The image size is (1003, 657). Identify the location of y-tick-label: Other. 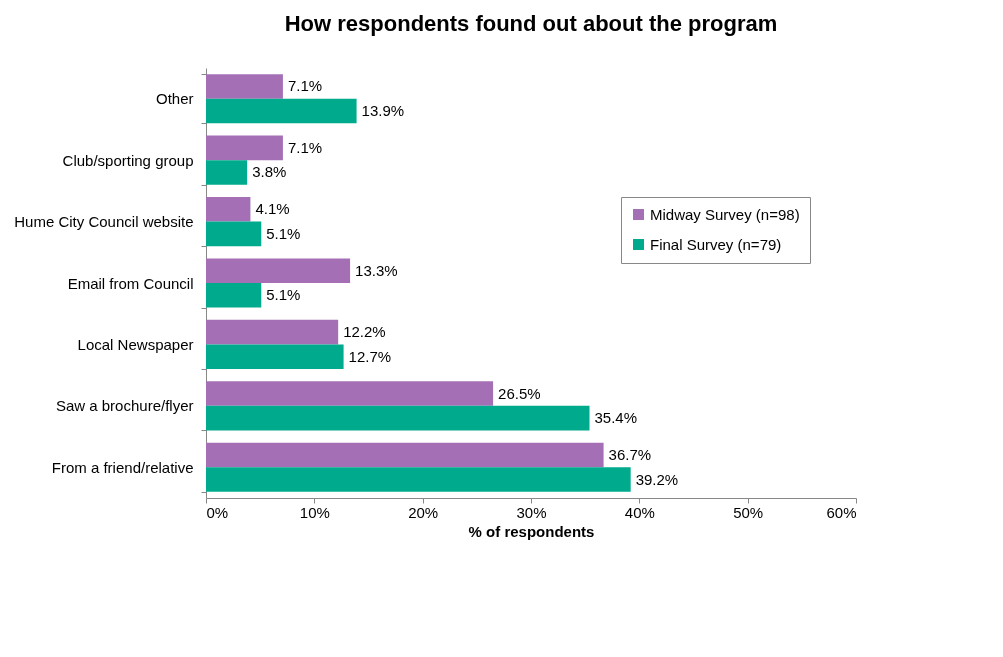
(174, 99).